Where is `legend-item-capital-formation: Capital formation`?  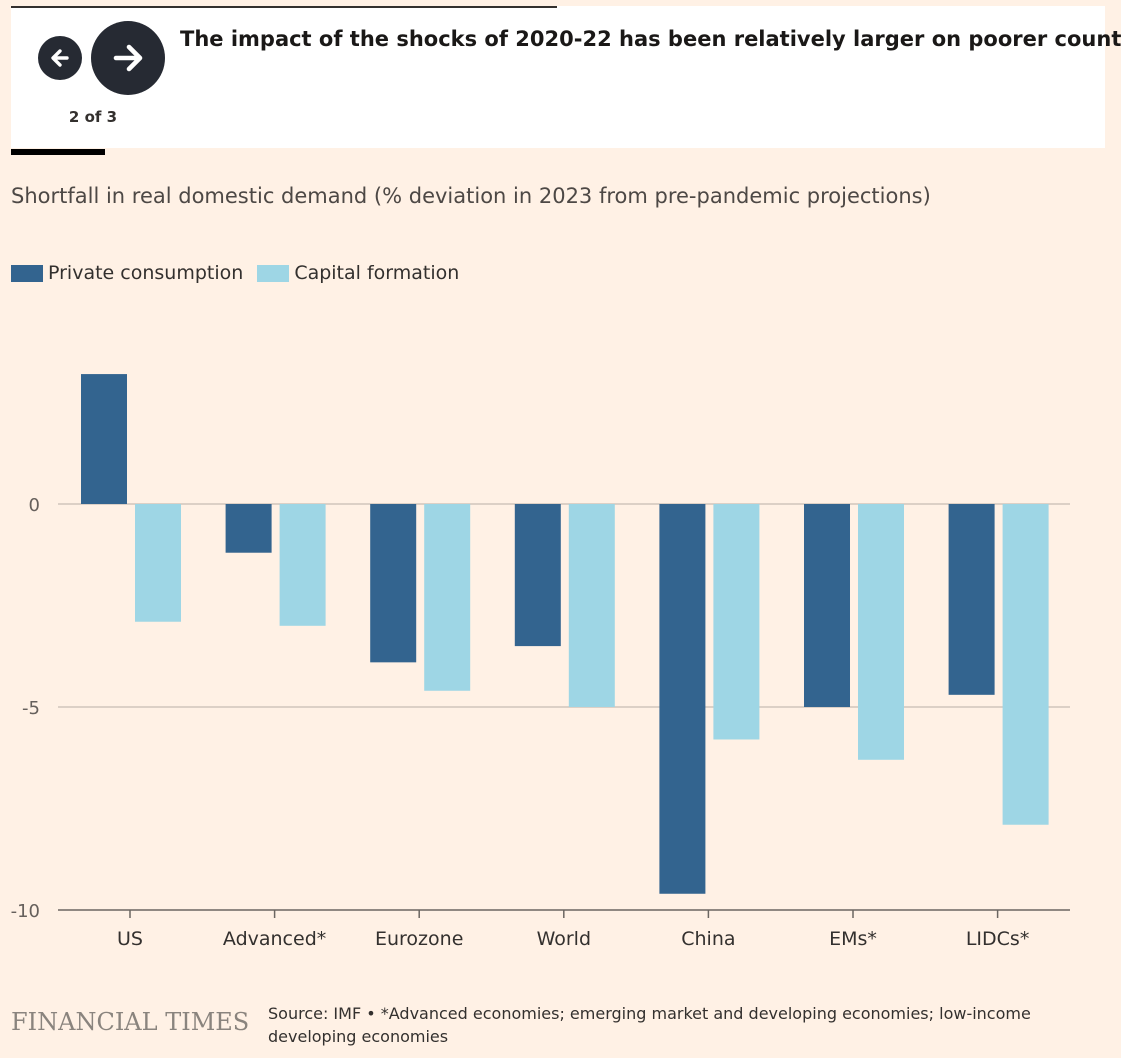
legend-item-capital-formation: Capital formation is located at coordinates (358, 273).